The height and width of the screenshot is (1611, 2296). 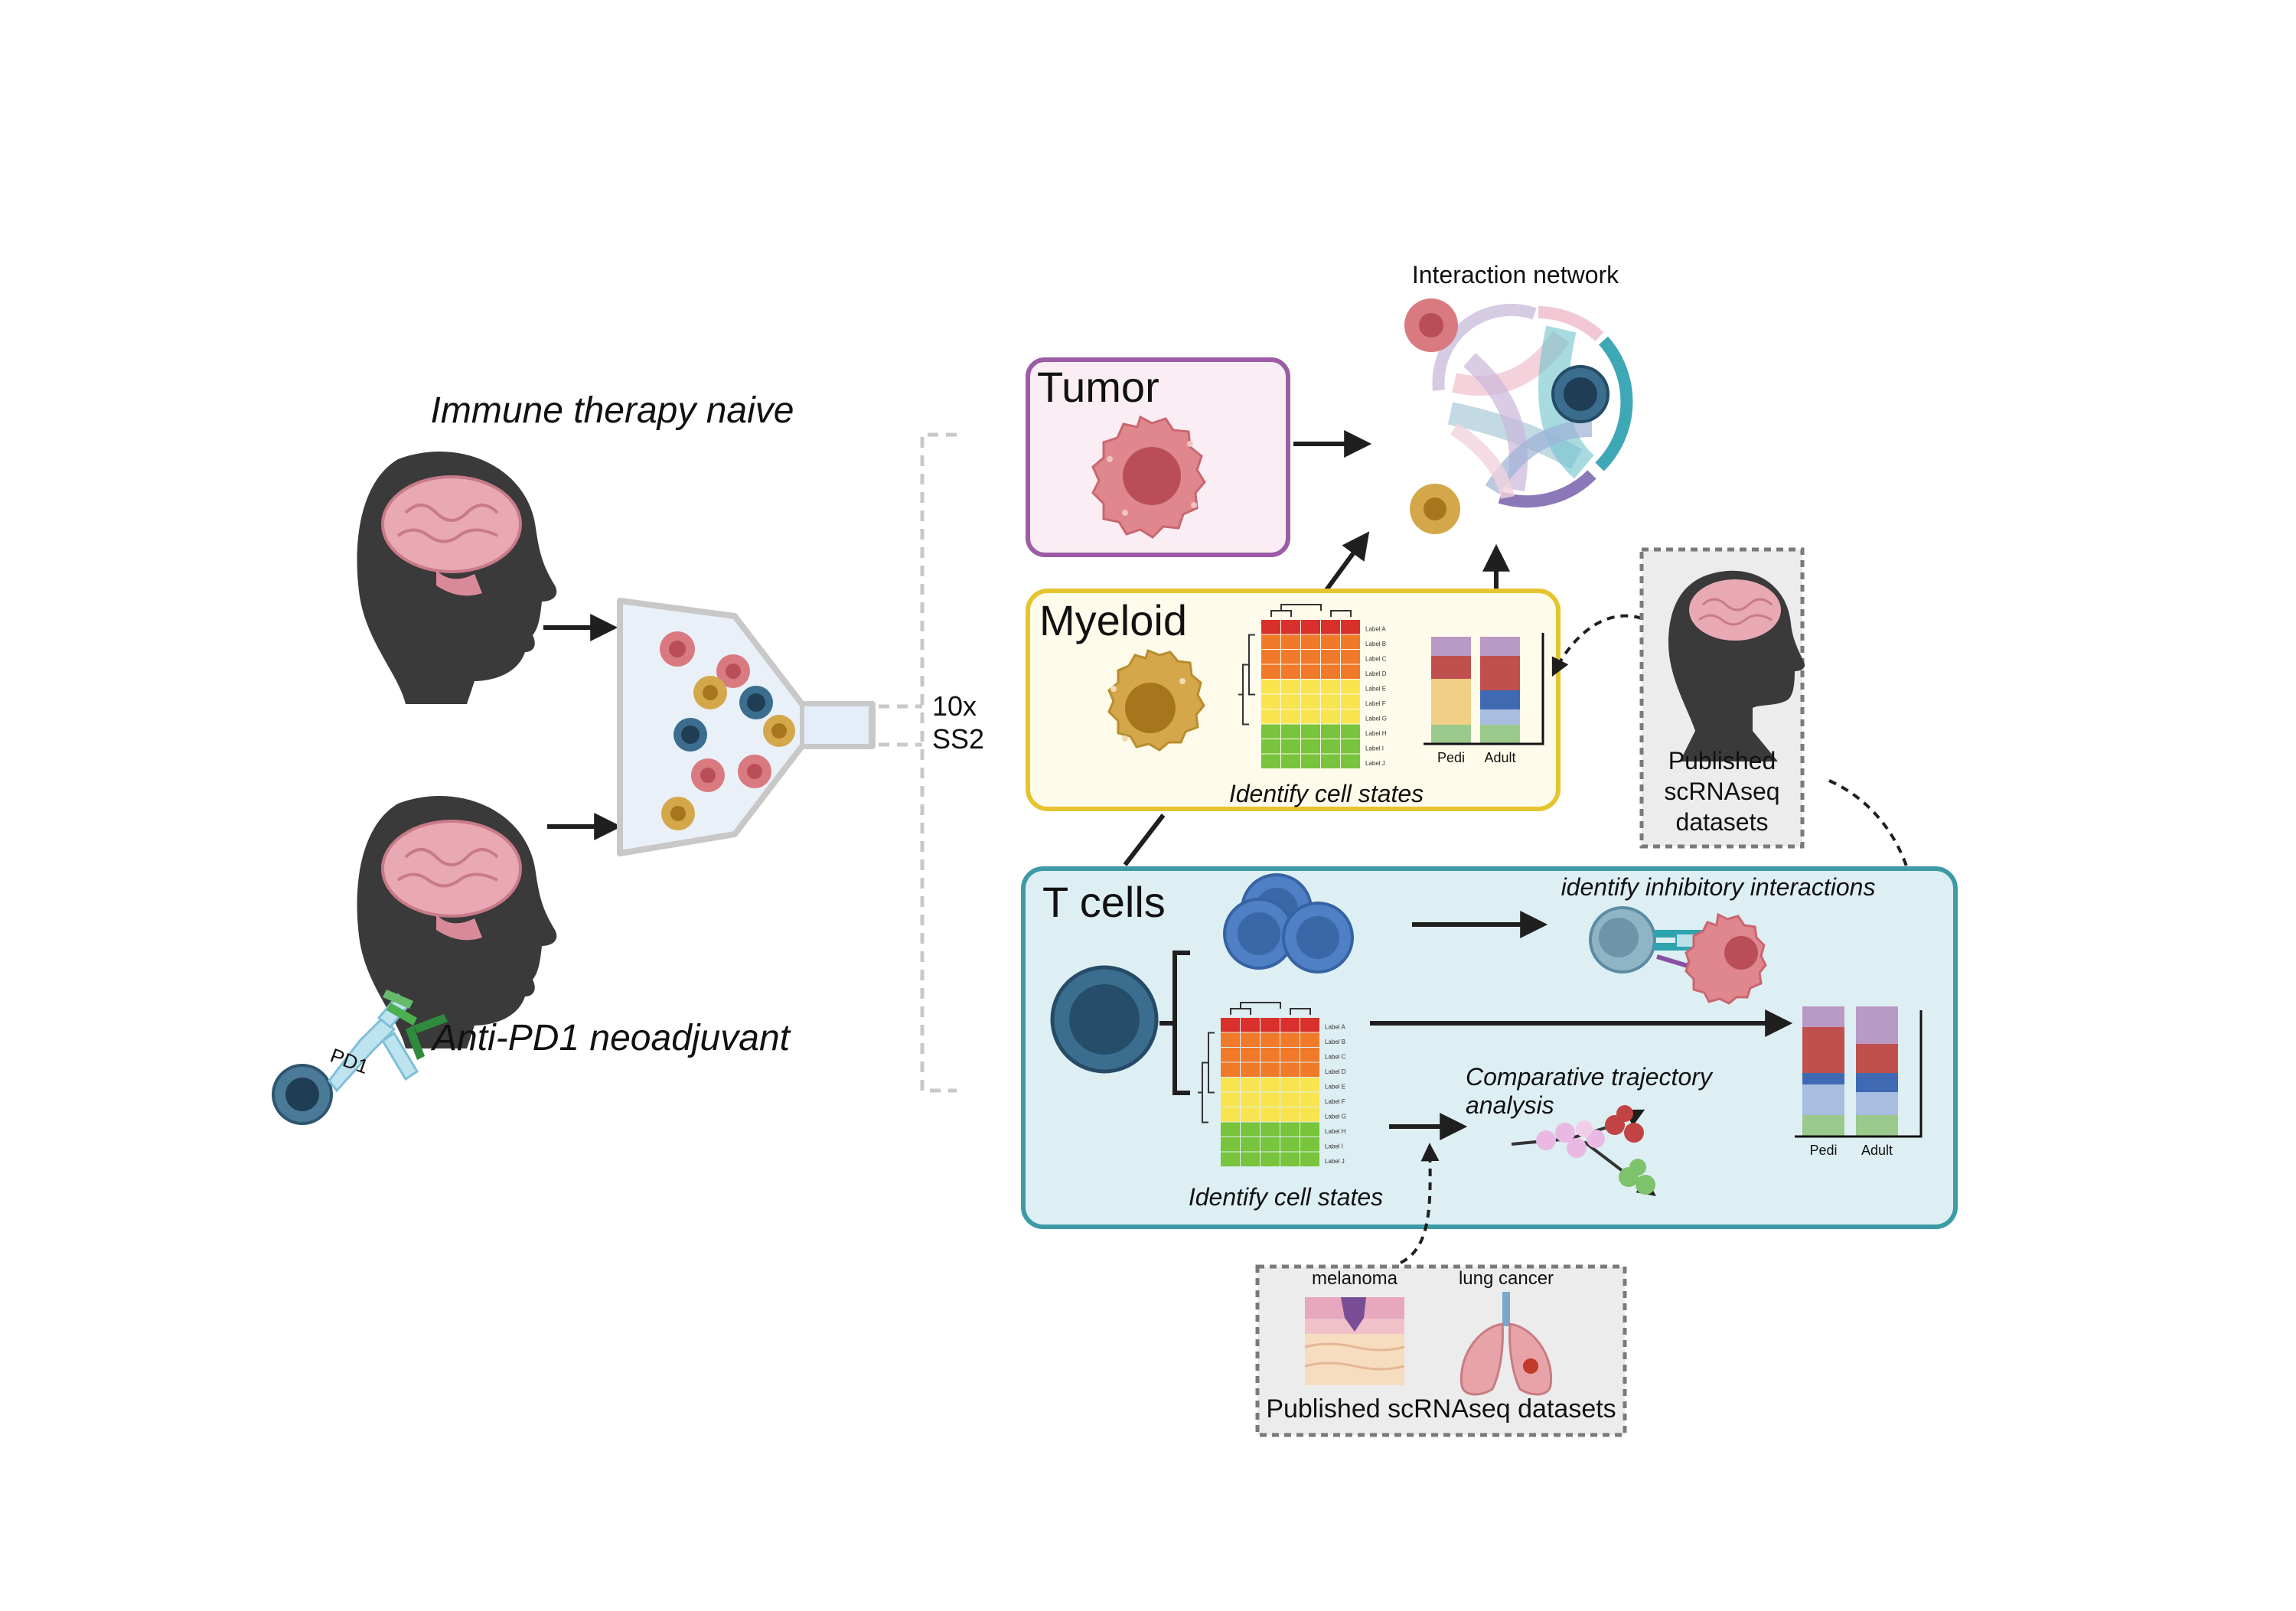 I want to click on interaction-network-chord, so click(x=1532, y=405).